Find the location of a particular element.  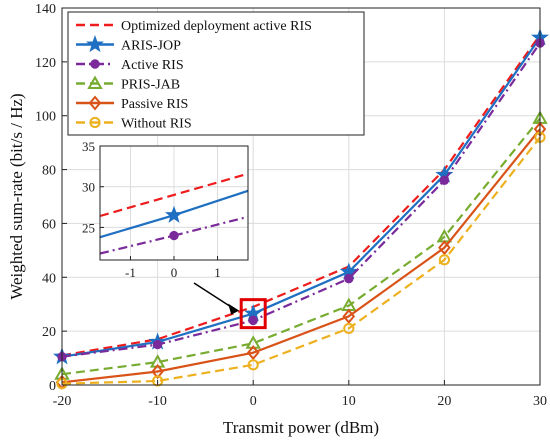

inset-y-tick-label: 35 is located at coordinates (88, 146).